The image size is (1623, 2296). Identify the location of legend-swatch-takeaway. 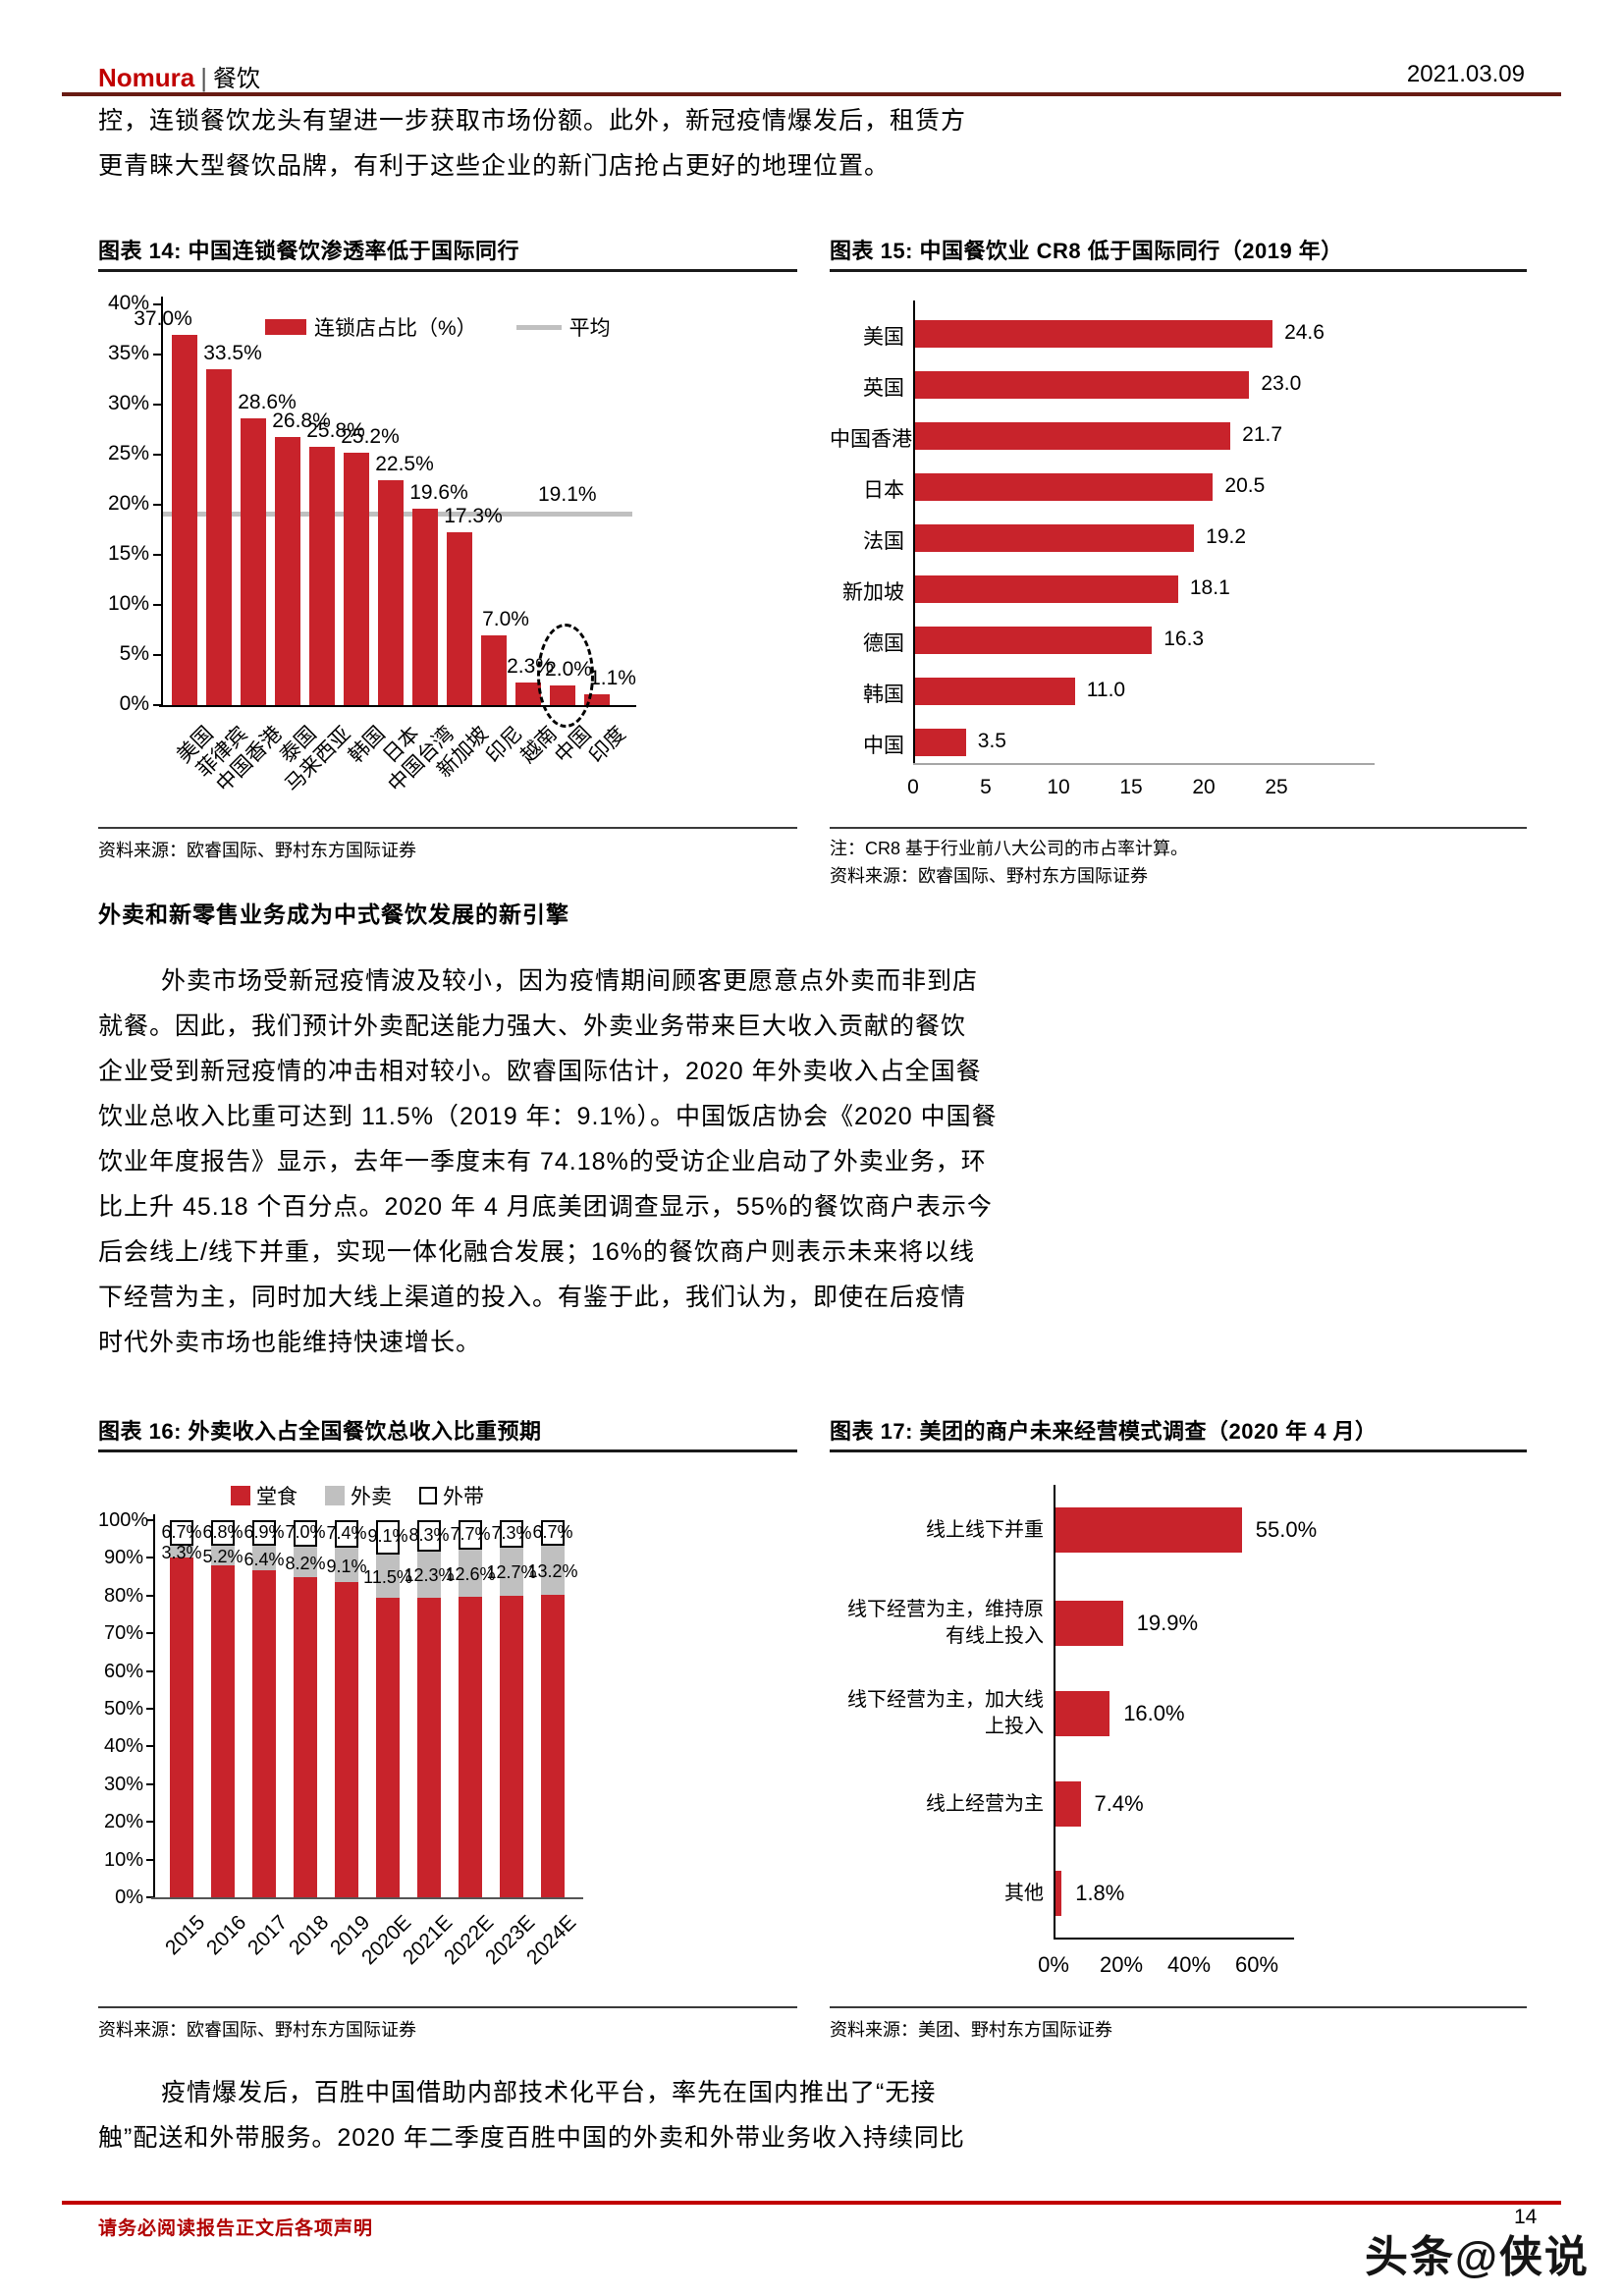
(428, 1495).